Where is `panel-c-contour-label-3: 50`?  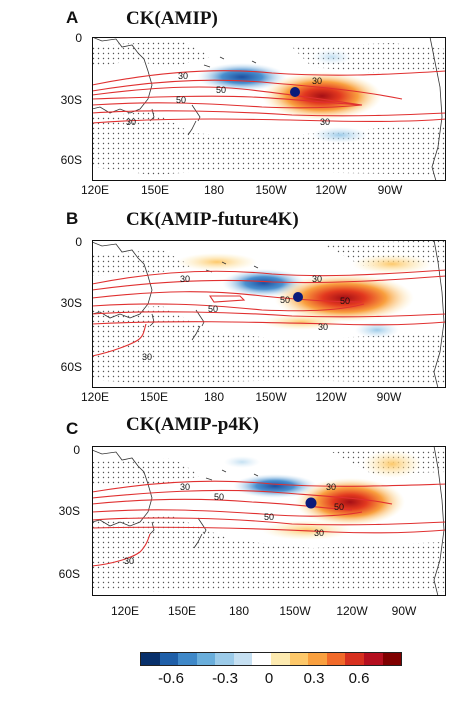
panel-c-contour-label-3: 50 is located at coordinates (219, 497).